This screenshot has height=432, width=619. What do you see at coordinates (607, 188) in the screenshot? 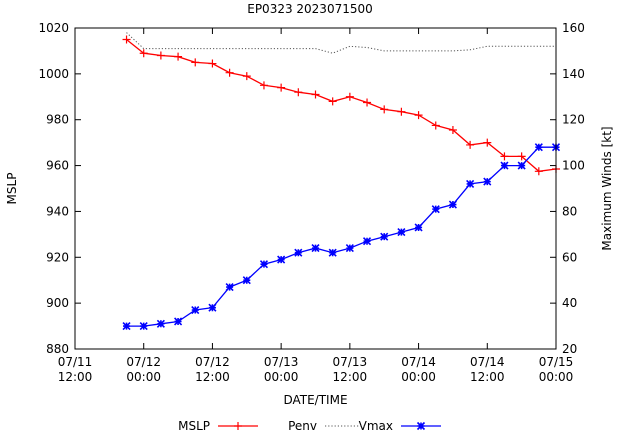
I see `y-axis-right-label: Maximum Winds [kt]` at bounding box center [607, 188].